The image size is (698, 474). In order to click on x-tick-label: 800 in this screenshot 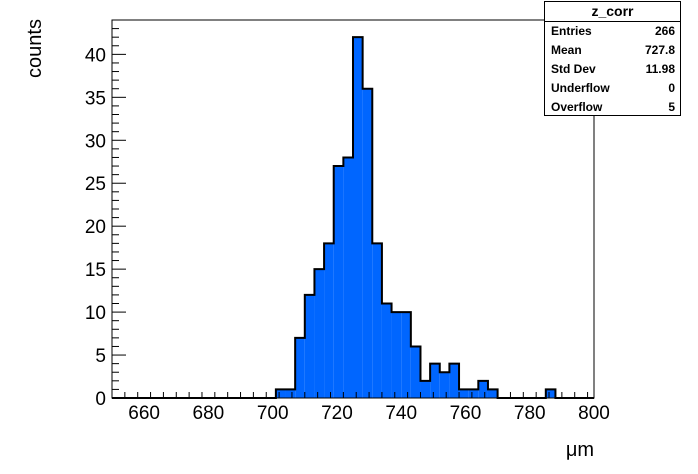, I will do `click(594, 413)`.